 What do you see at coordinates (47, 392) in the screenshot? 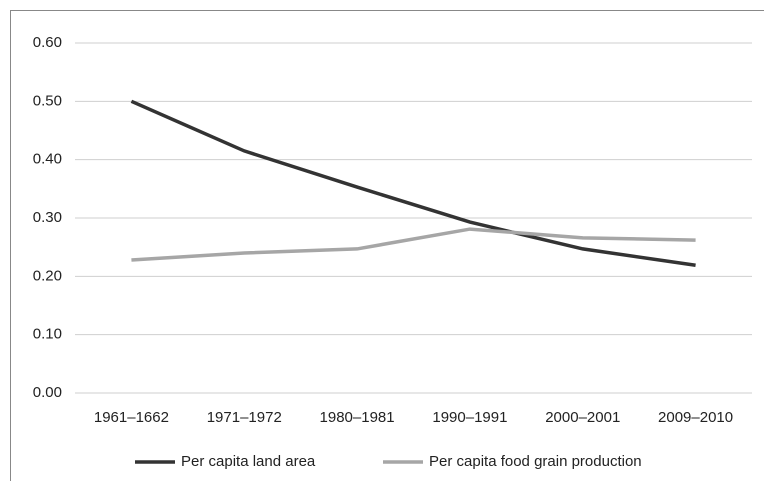
I see `y-tick-label: 0.00` at bounding box center [47, 392].